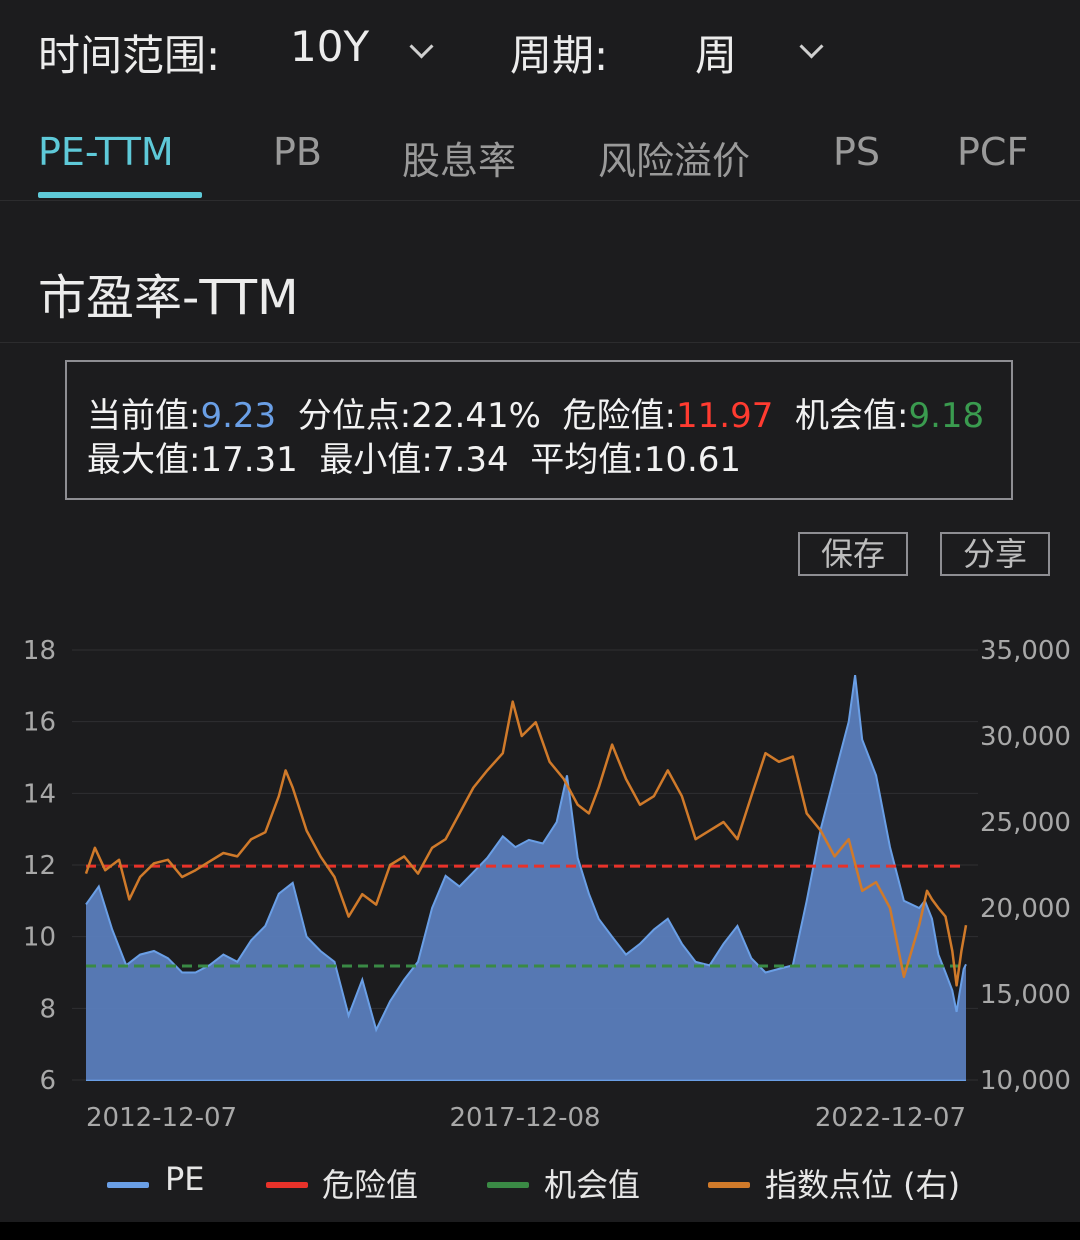 This screenshot has width=1080, height=1240. Describe the element at coordinates (47, 1081) in the screenshot. I see `y-left-tick-label: 6` at that location.